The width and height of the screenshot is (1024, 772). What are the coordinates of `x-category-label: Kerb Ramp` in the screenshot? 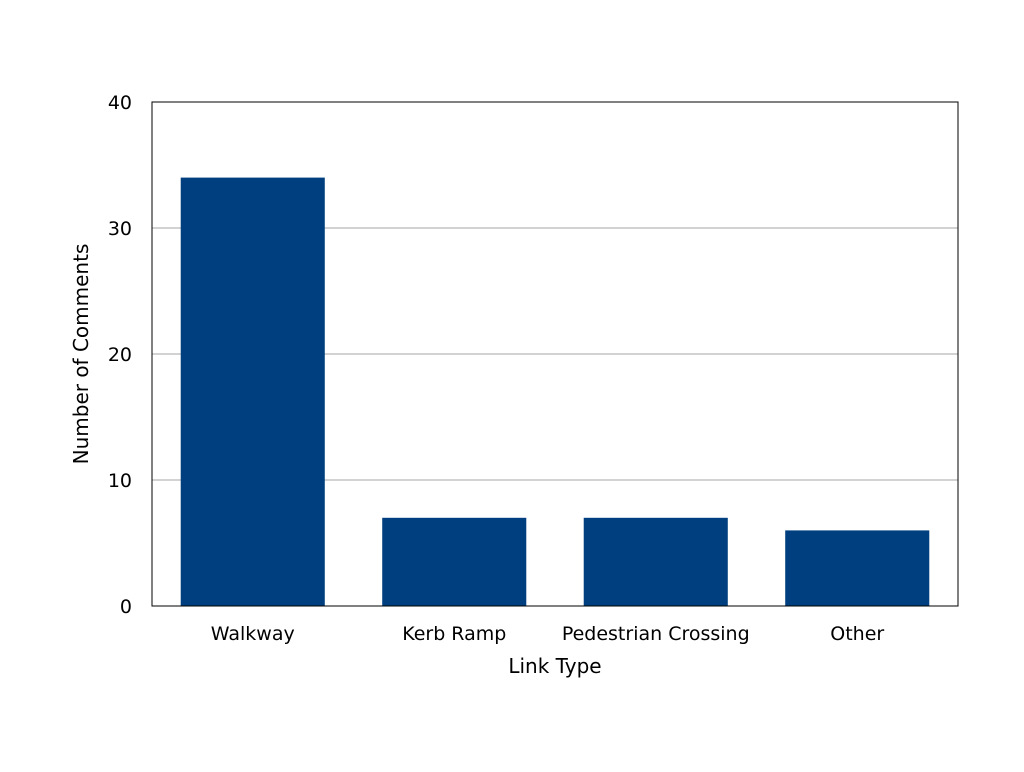 It's located at (454, 634).